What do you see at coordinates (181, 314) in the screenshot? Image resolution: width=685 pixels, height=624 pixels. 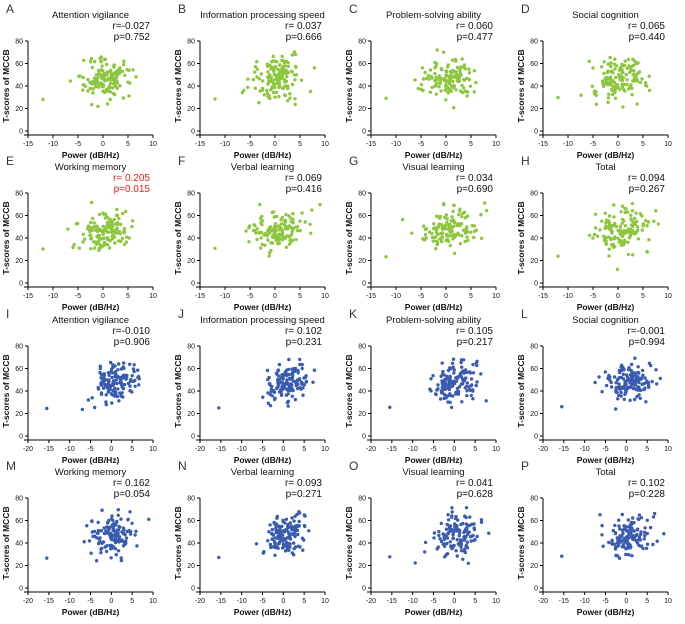 I see `panel-letter: J` at bounding box center [181, 314].